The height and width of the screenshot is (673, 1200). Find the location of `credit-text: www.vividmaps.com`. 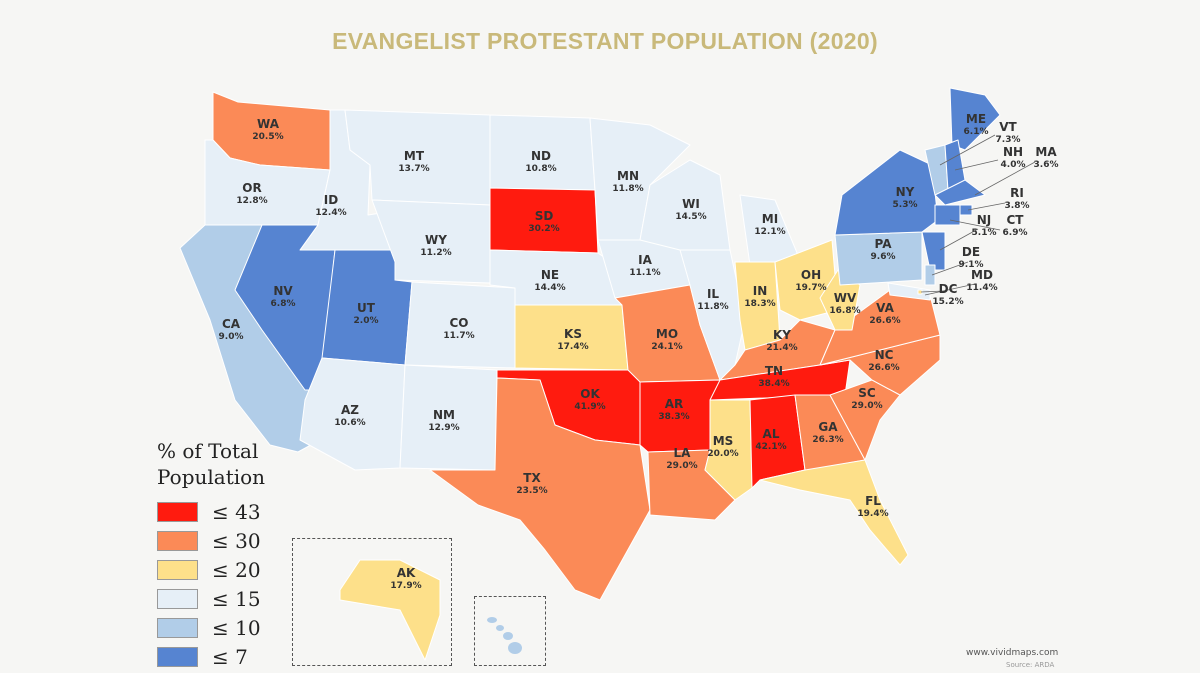

credit-text: www.vividmaps.com is located at coordinates (1012, 653).